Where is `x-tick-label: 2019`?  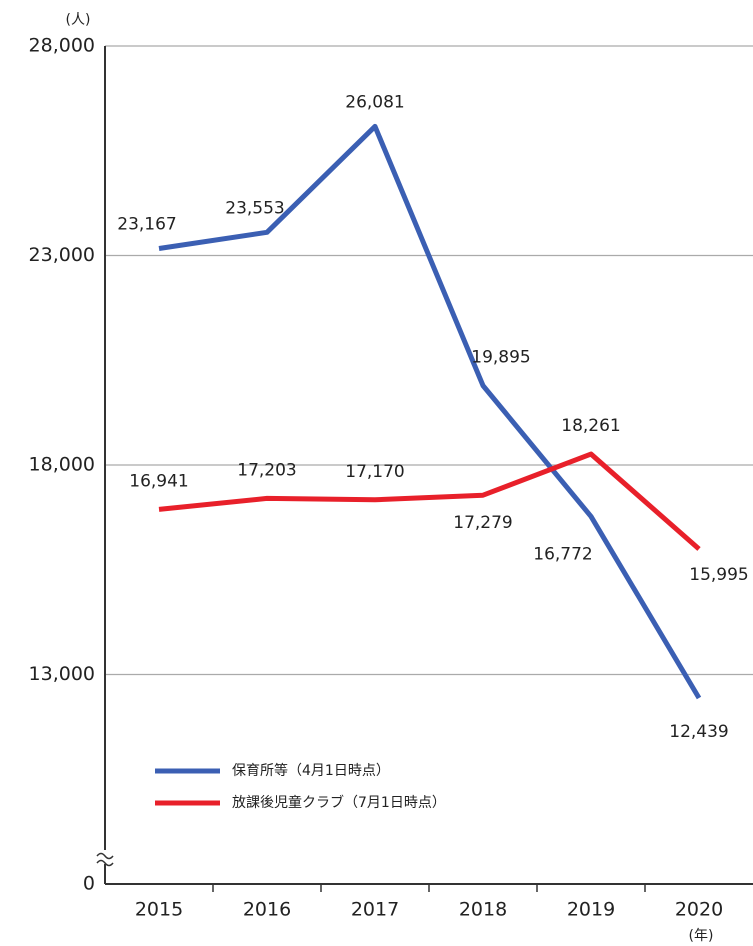 x-tick-label: 2019 is located at coordinates (591, 910).